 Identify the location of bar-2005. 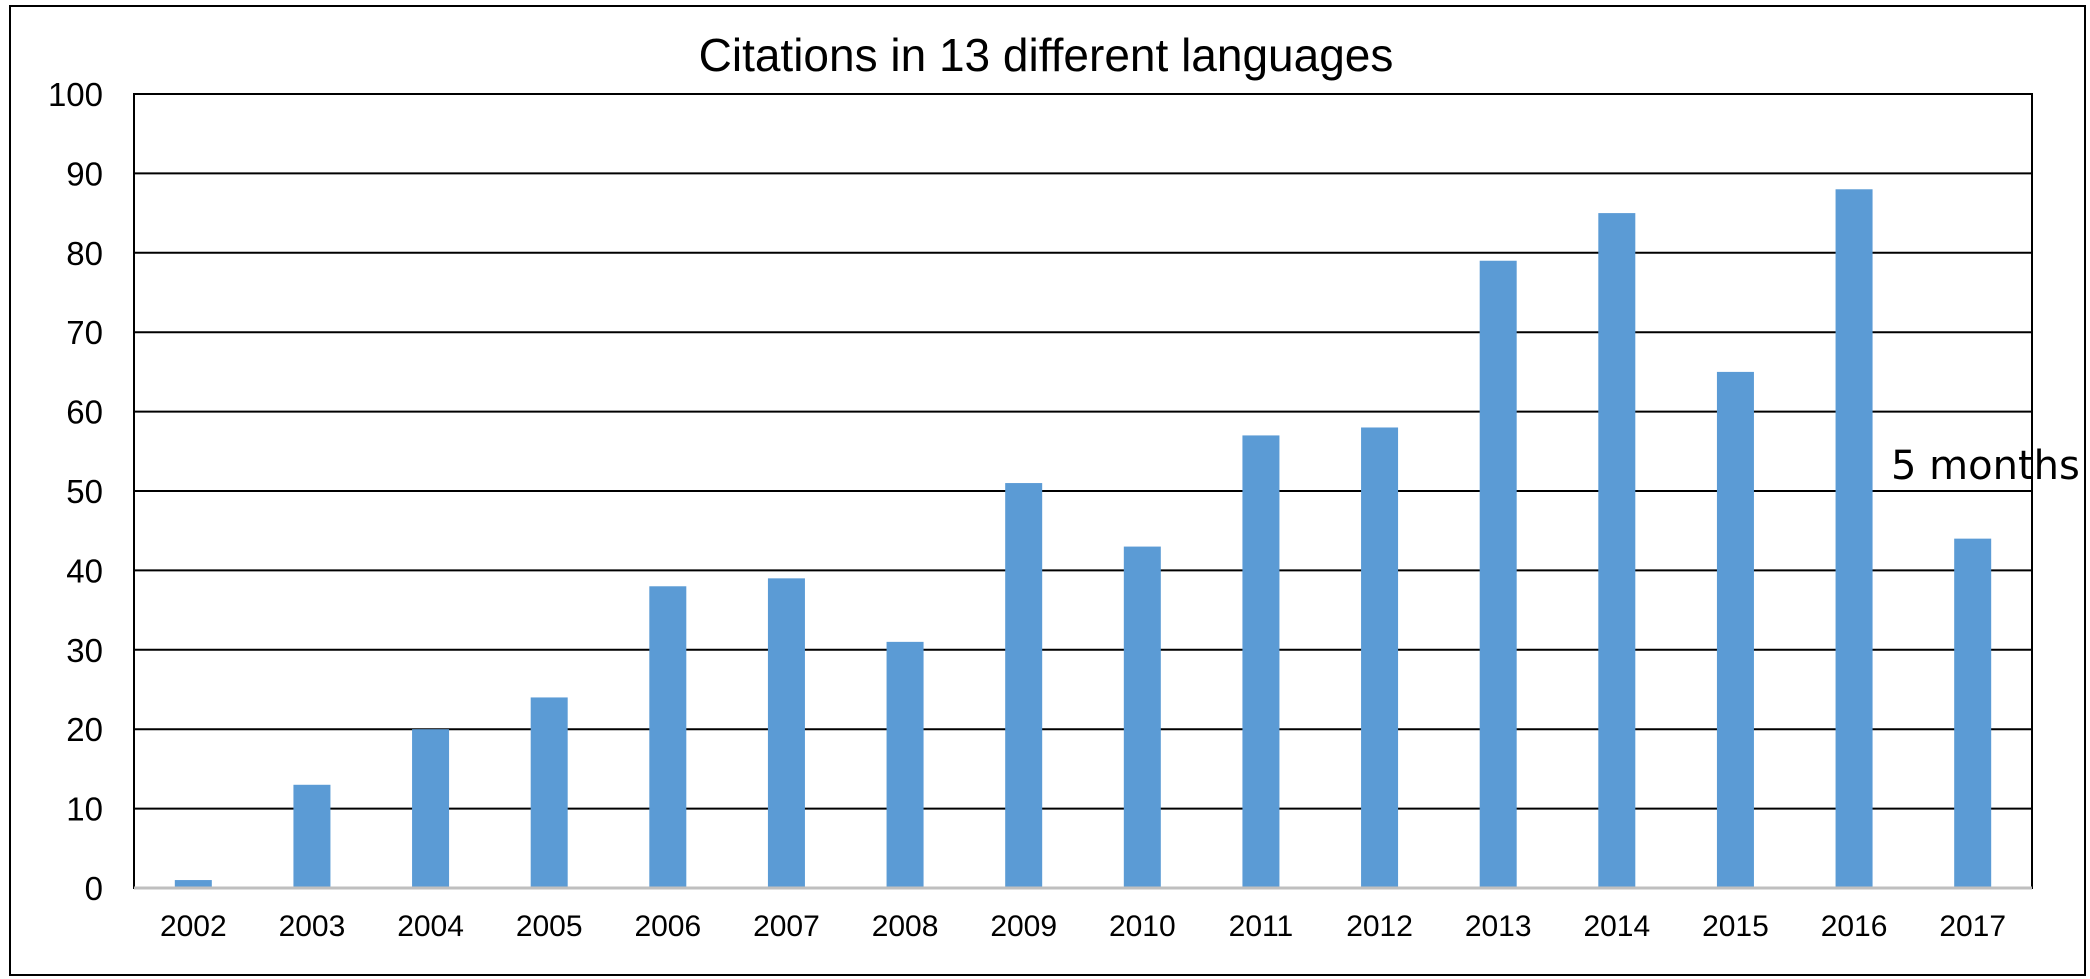
(549, 792).